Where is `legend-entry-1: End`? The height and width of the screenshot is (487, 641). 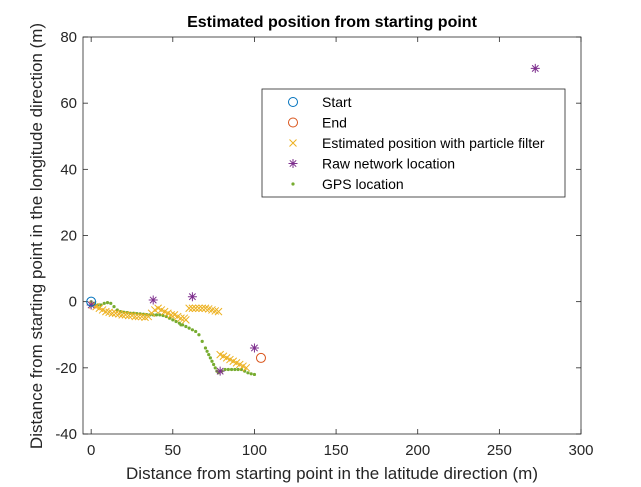 legend-entry-1: End is located at coordinates (317, 123).